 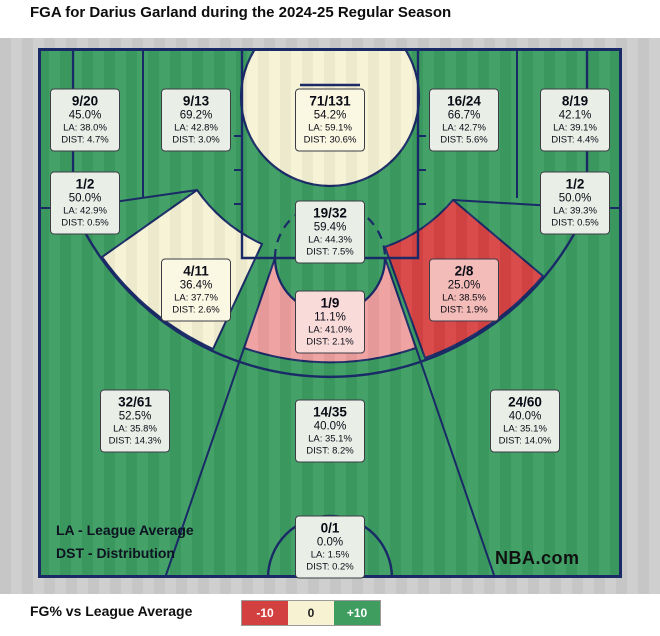 I want to click on abbreviation-key: LA - League Average DST - Distribution, so click(x=125, y=542).